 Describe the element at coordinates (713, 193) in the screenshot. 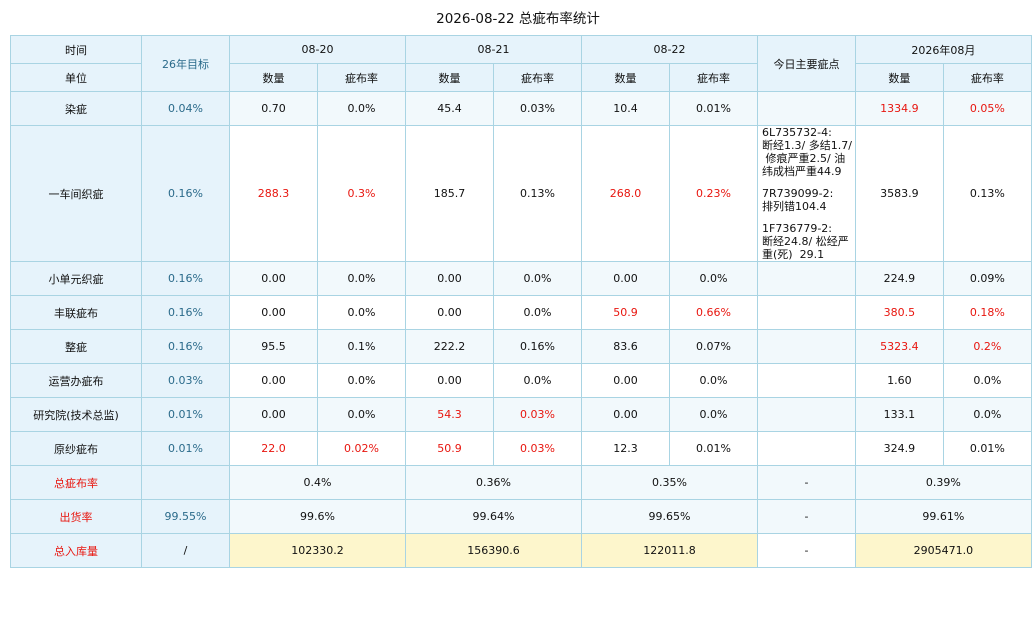

I see `rate-cell: 0.23%` at that location.